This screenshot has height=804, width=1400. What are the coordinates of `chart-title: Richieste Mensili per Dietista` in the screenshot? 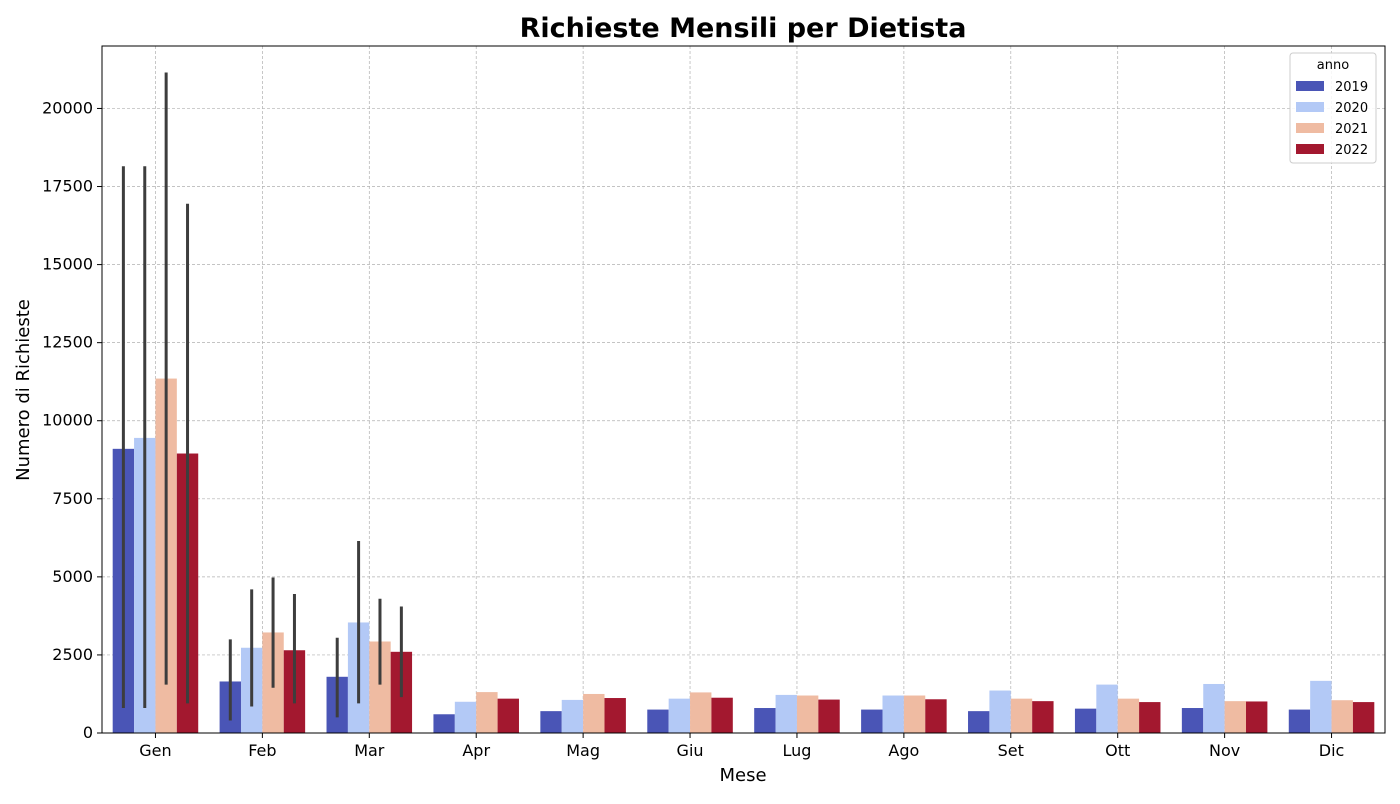 It's located at (743, 28).